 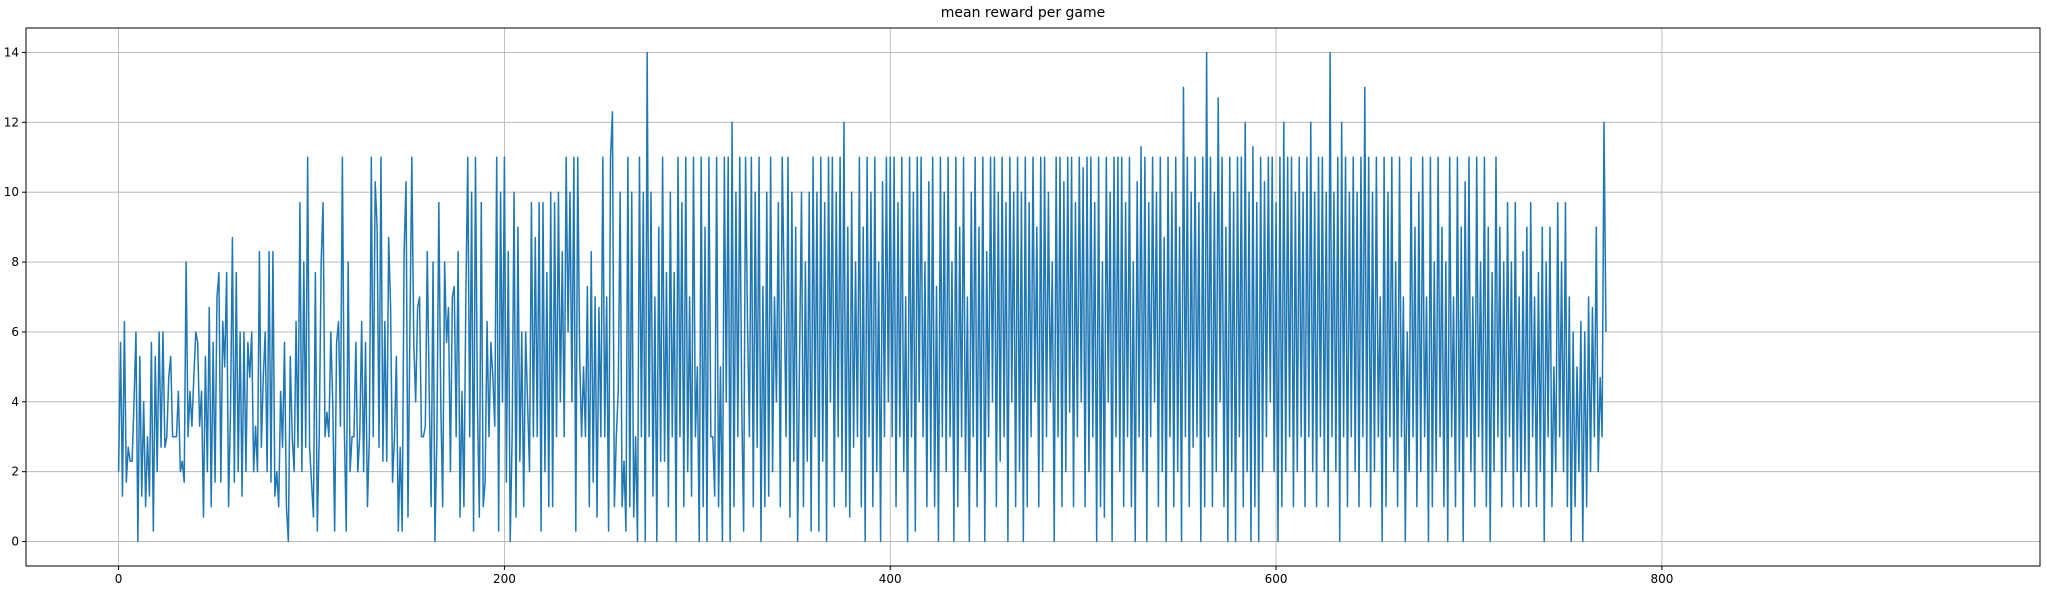 What do you see at coordinates (15, 262) in the screenshot?
I see `y-tick-label: 8` at bounding box center [15, 262].